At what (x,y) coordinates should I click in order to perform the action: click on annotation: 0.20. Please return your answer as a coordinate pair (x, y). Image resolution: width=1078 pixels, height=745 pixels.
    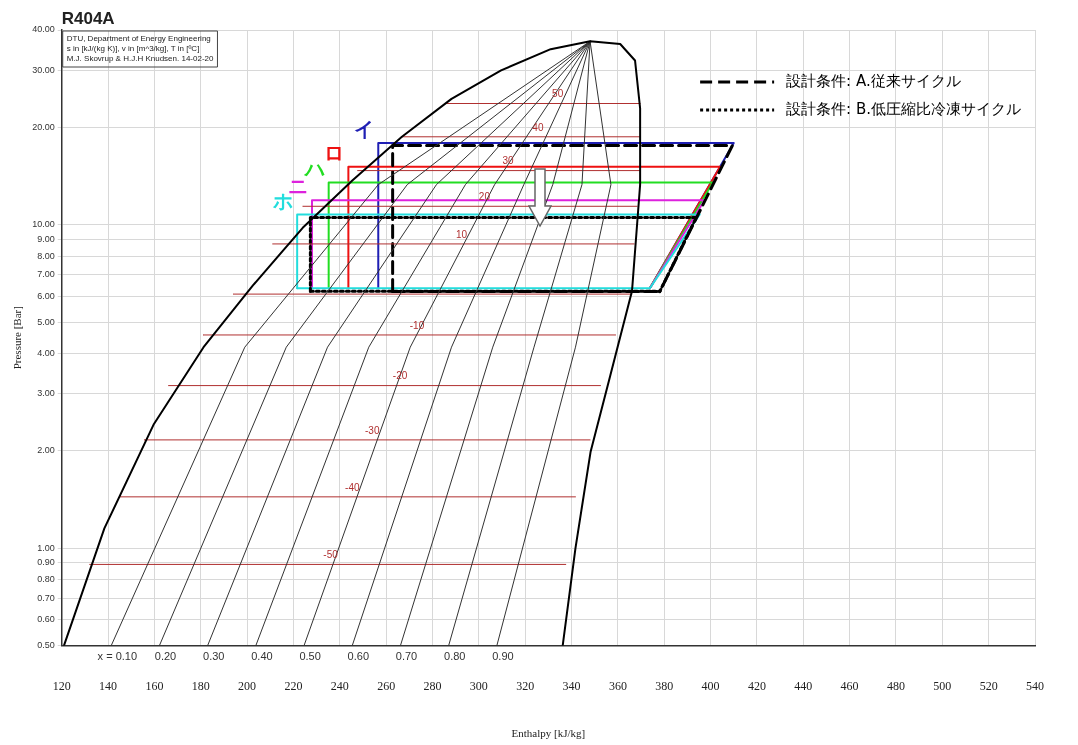
    Looking at the image, I should click on (165, 655).